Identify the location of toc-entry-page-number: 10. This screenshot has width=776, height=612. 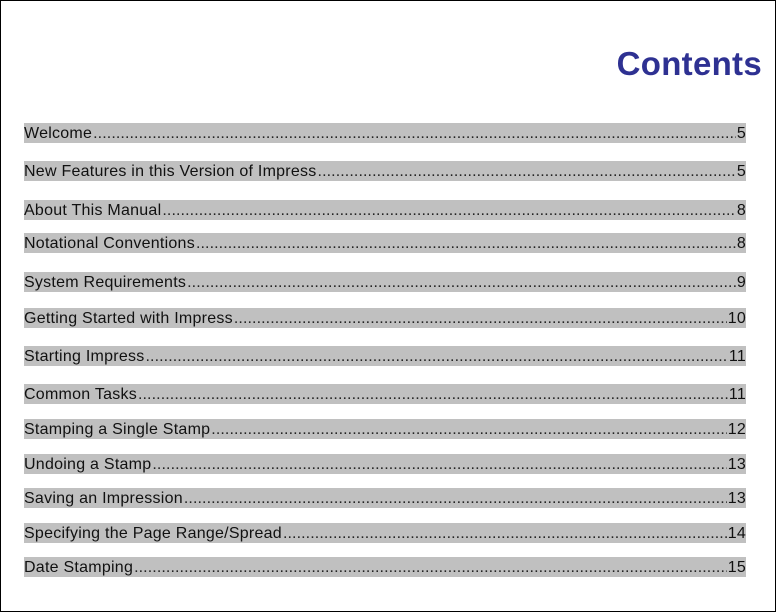
(736, 318).